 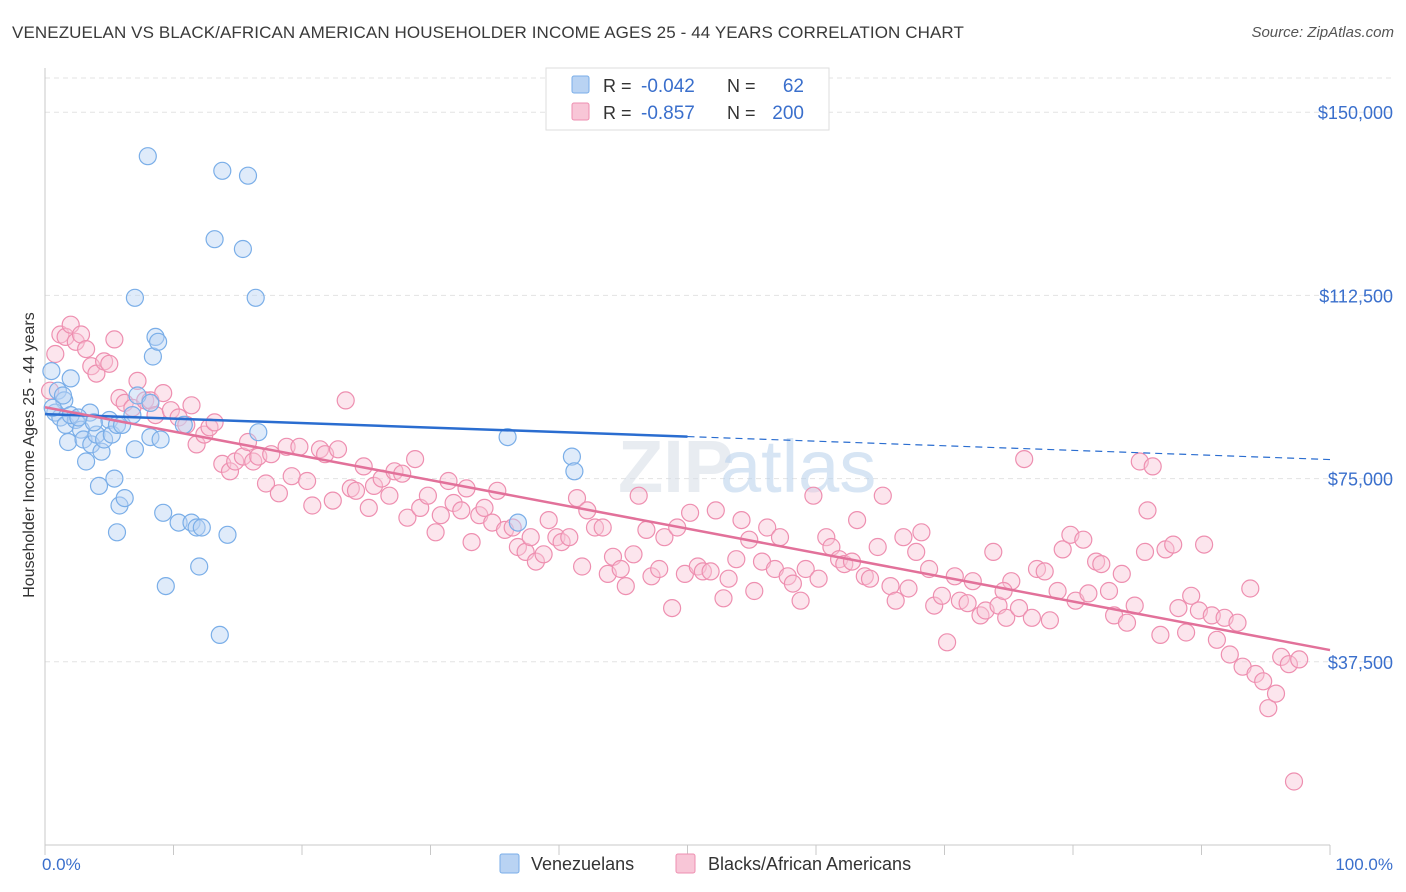 What do you see at coordinates (668, 113) in the screenshot?
I see `stats-r-value-black: -0.857` at bounding box center [668, 113].